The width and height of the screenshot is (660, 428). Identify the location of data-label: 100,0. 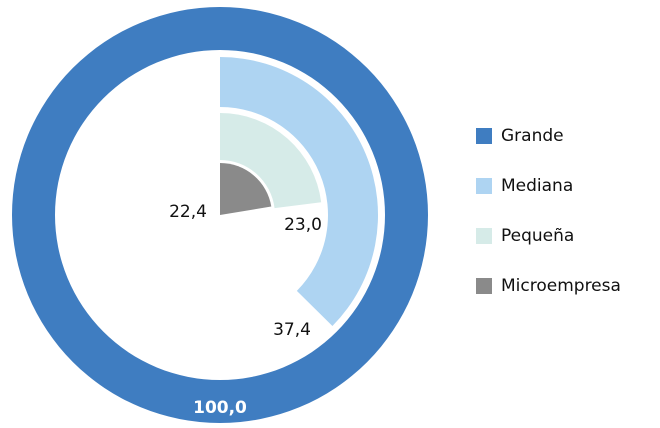
(220, 408).